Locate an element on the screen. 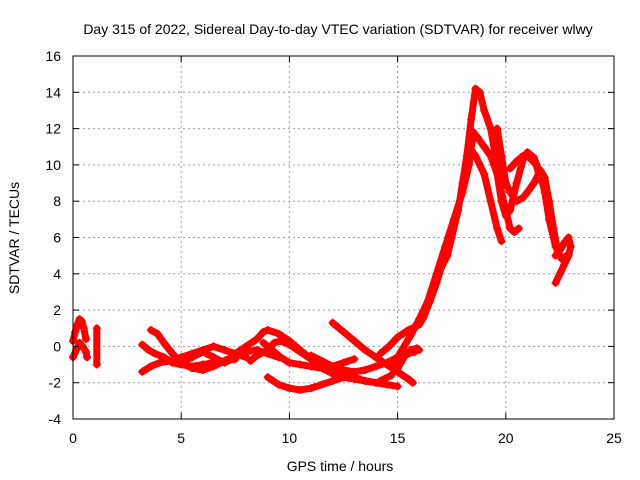  y-tick-label: 2 is located at coordinates (57, 310).